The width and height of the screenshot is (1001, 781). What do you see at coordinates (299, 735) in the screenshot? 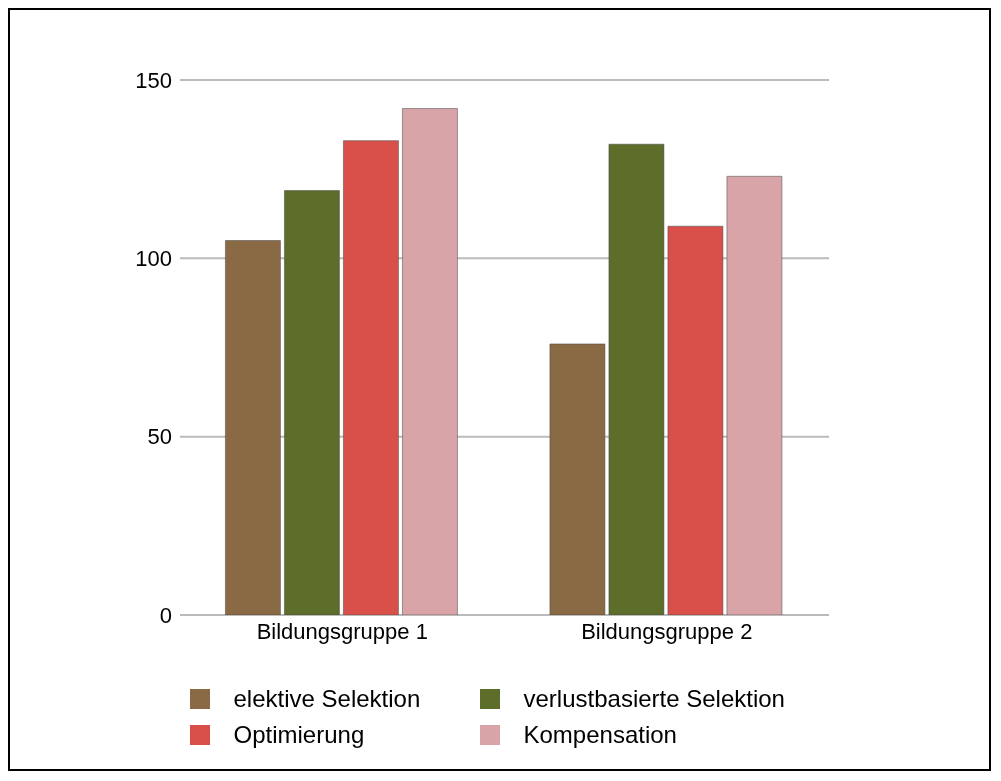
I see `legend-label: Optimierung` at bounding box center [299, 735].